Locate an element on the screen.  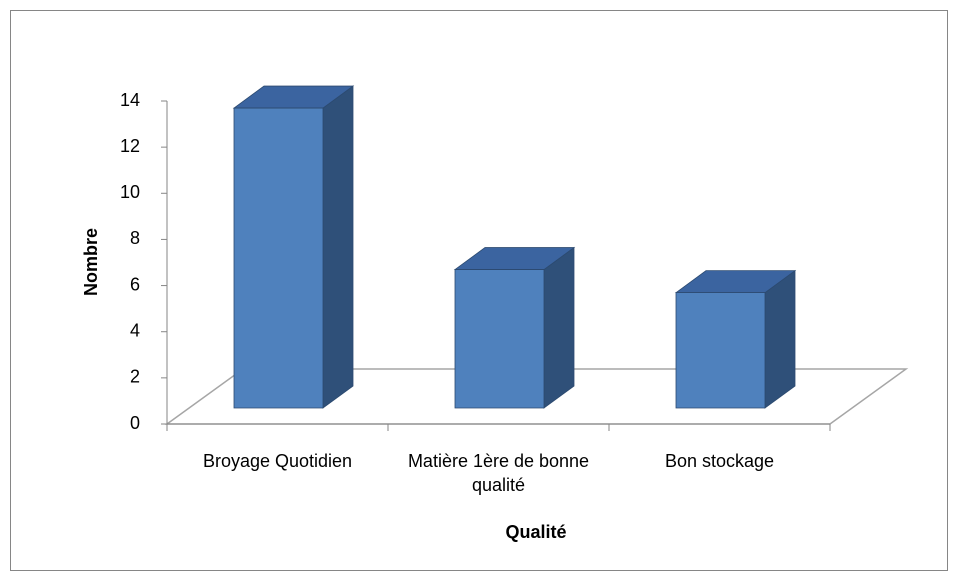
y-tick-label: 6 is located at coordinates (135, 284).